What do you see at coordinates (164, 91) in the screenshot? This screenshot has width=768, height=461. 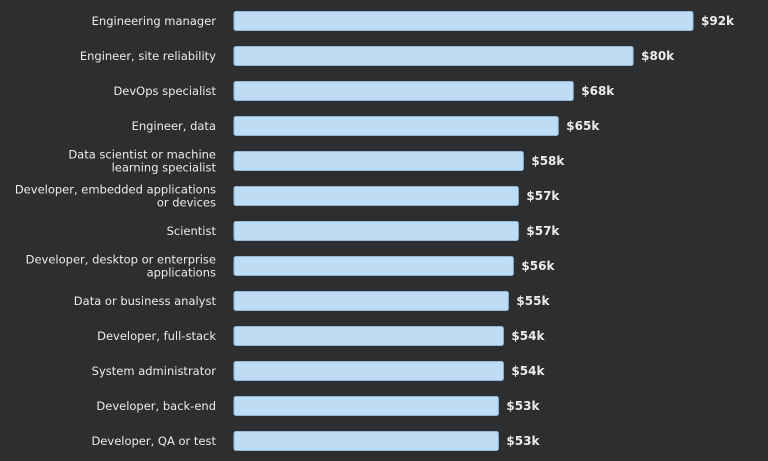 I see `category-label: DevOps specialist` at bounding box center [164, 91].